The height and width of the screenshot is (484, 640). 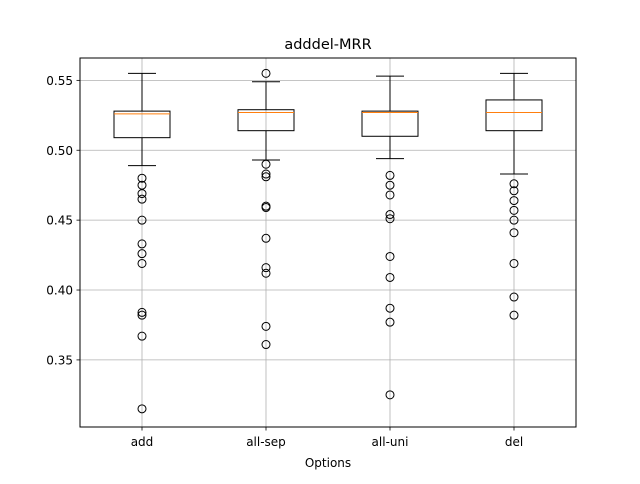 I want to click on x-axis-label: Options, so click(x=328, y=463).